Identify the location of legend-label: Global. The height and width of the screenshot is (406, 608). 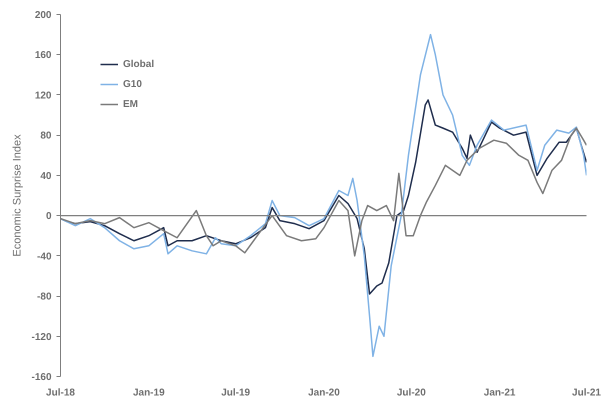
(138, 64).